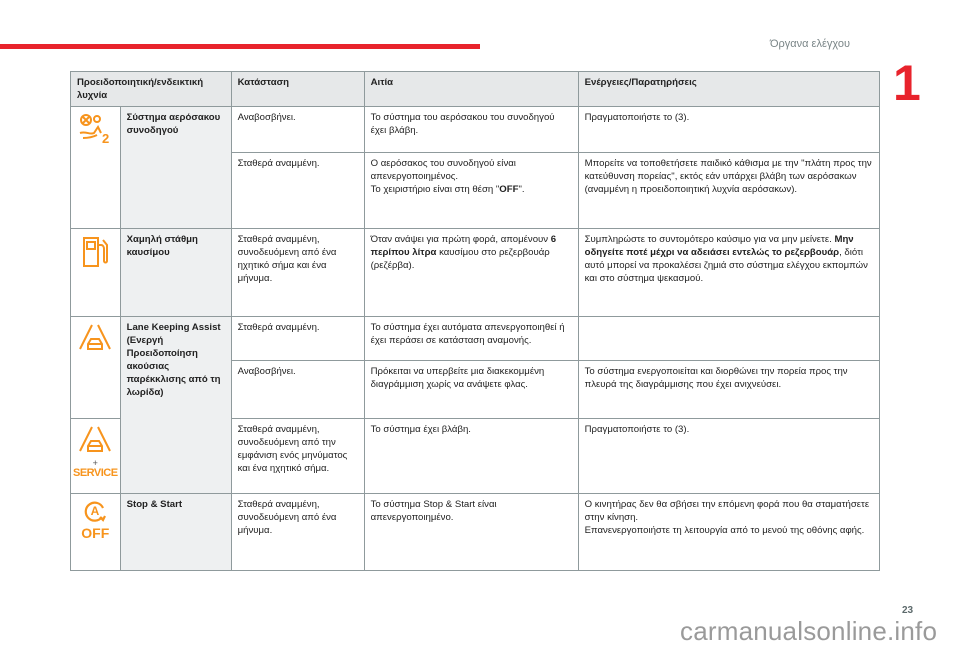 This screenshot has height=649, width=960. What do you see at coordinates (460, 259) in the screenshot?
I see `cause-text: καυσίμου στο ρεζερβουάρ (ρεζέρβα).` at bounding box center [460, 259].